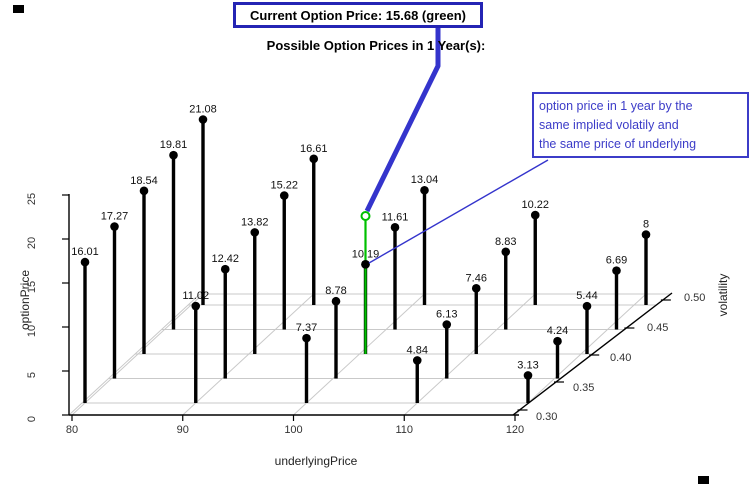  Describe the element at coordinates (557, 331) in the screenshot. I see `data-point-label: 4.24` at that location.